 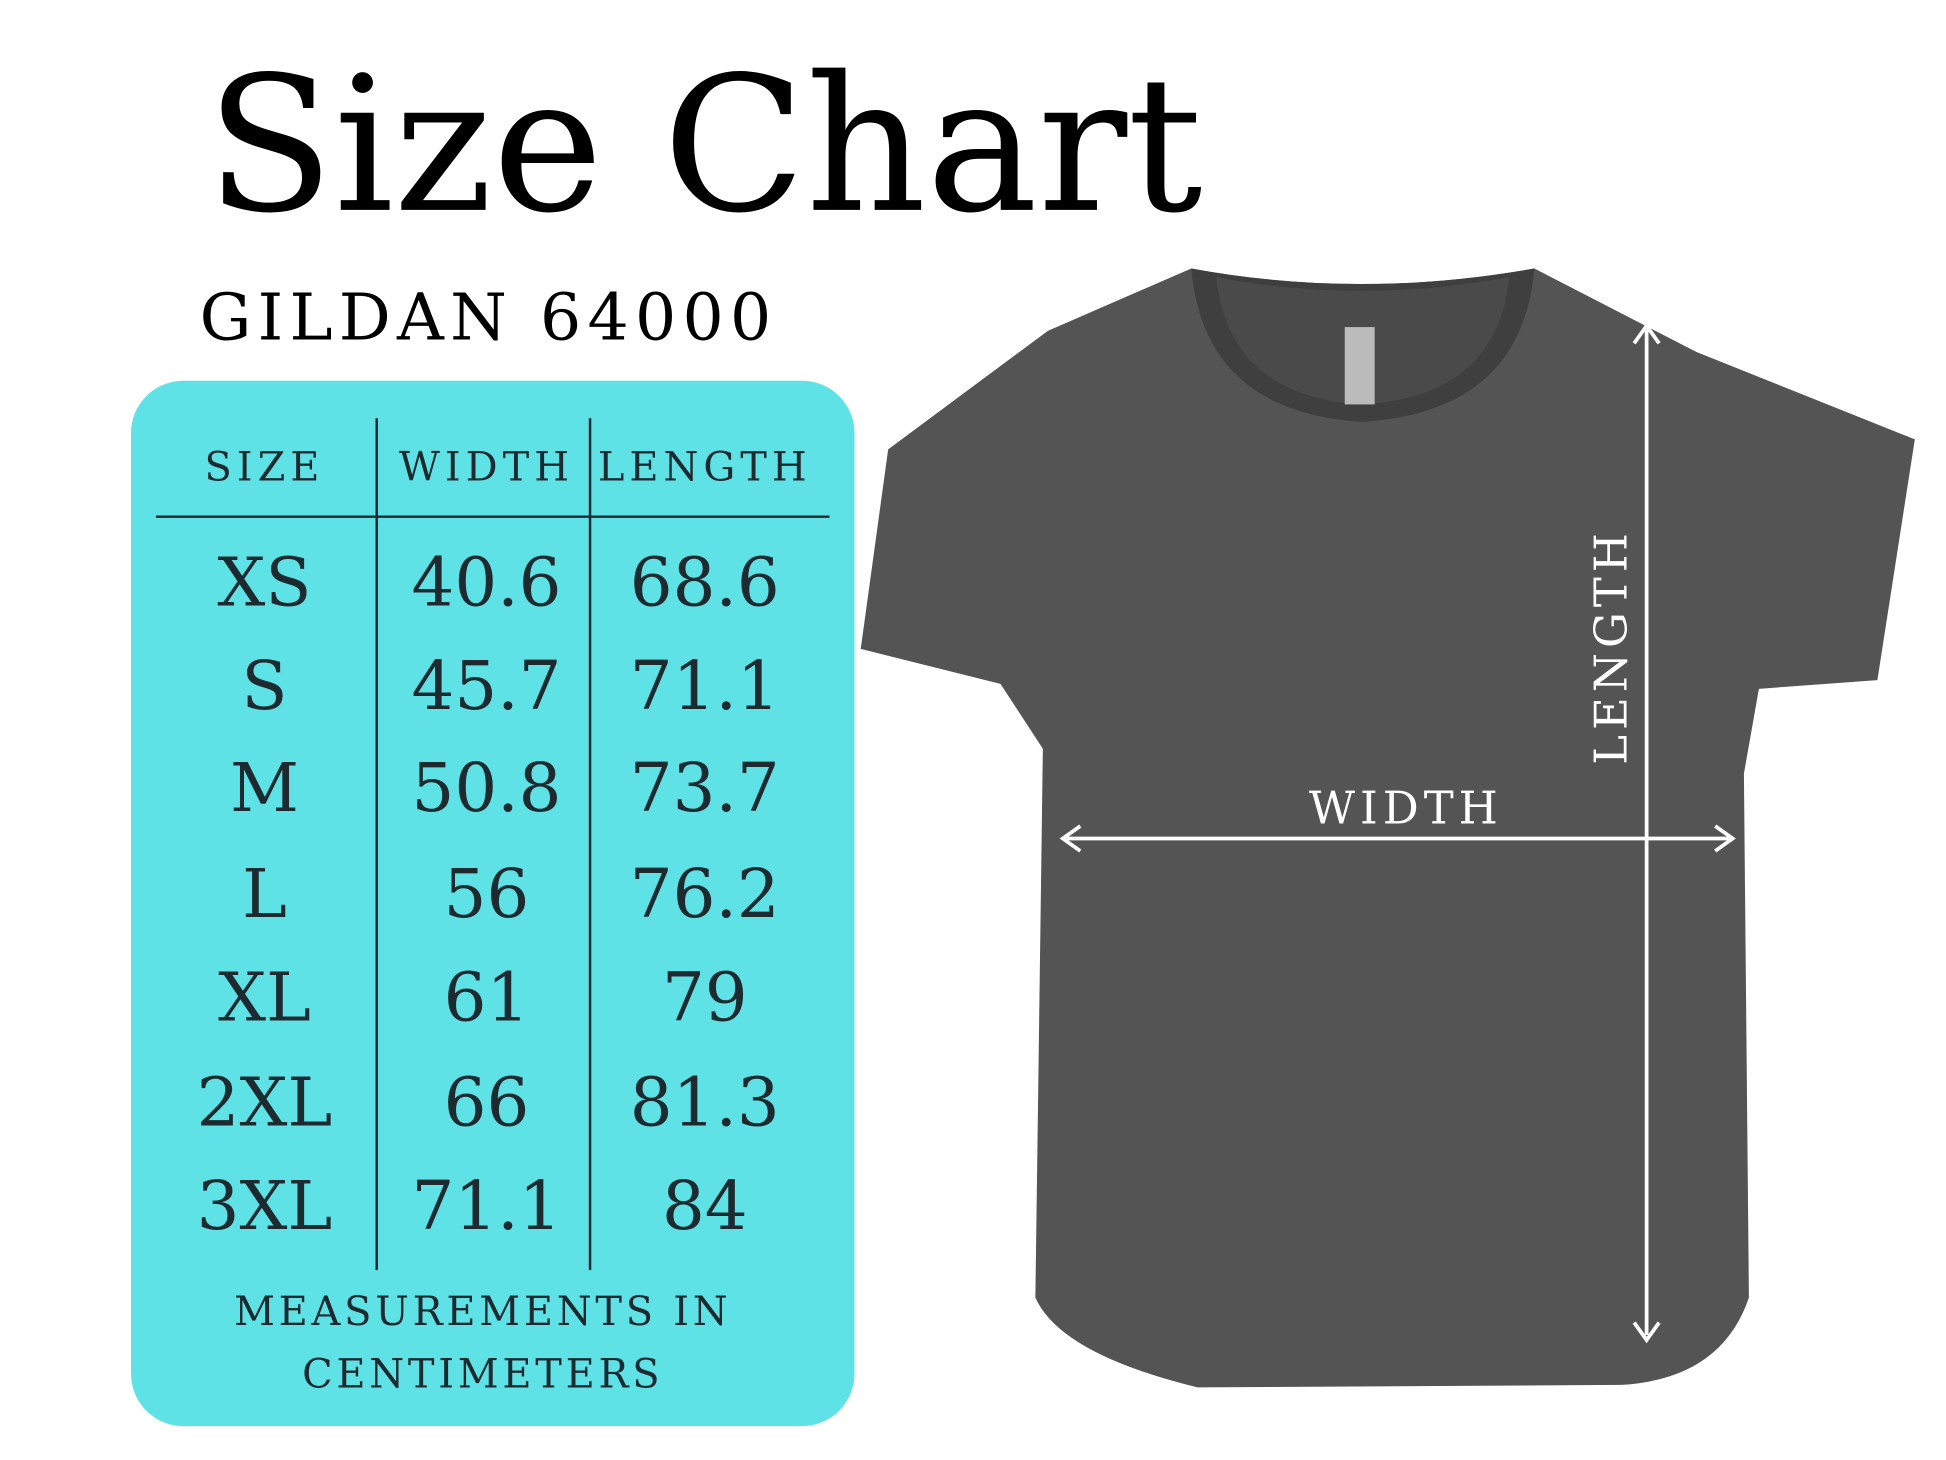 I want to click on column-header: SIZE, so click(x=264, y=468).